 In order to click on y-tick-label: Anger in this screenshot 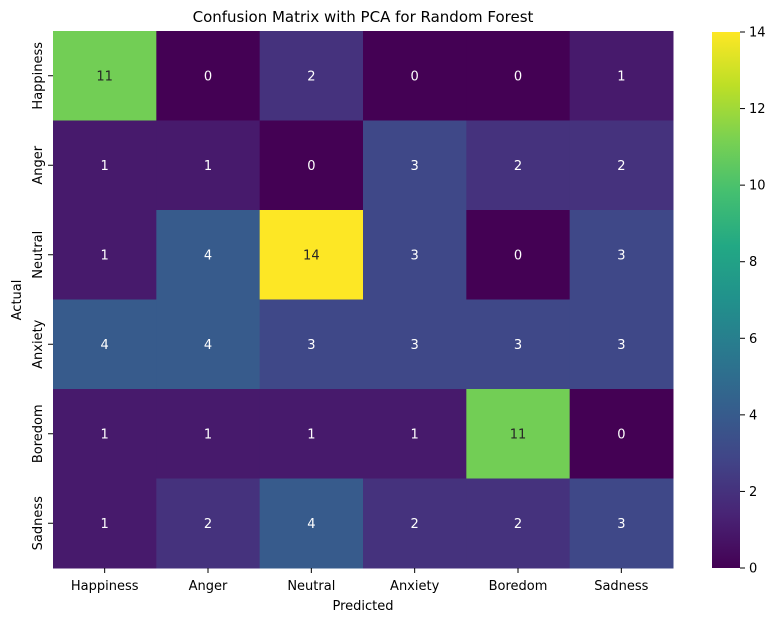, I will do `click(38, 164)`.